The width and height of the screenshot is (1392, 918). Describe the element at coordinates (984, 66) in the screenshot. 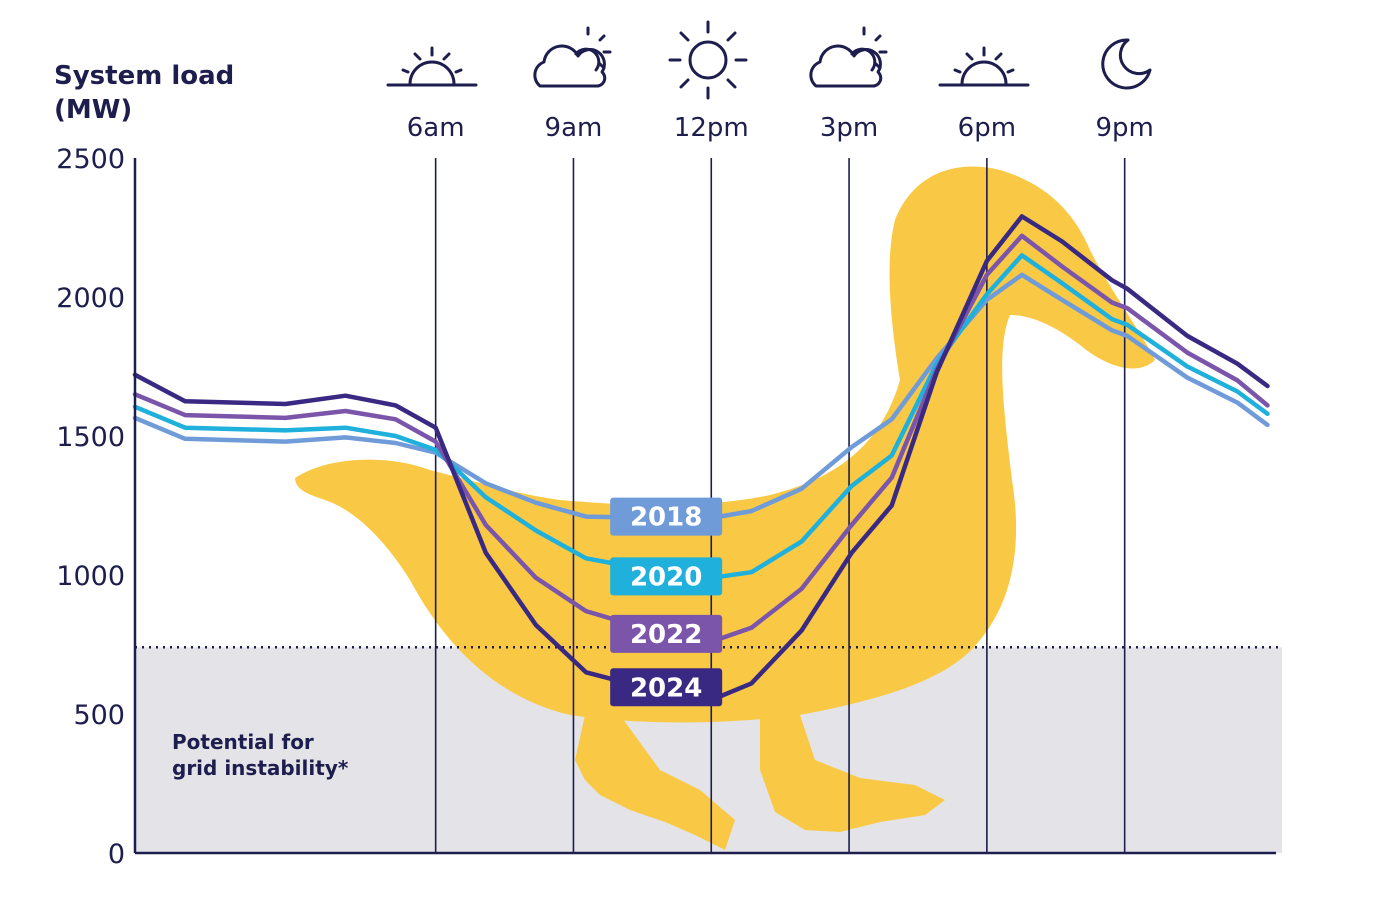

I see `sunset-icon` at that location.